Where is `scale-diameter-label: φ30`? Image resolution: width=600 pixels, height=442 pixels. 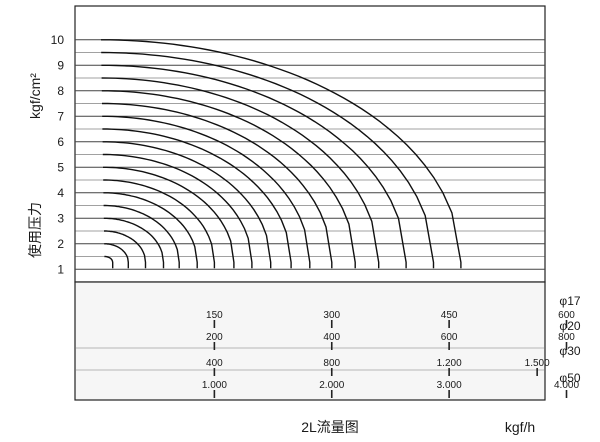
scale-diameter-label: φ30 is located at coordinates (569, 351).